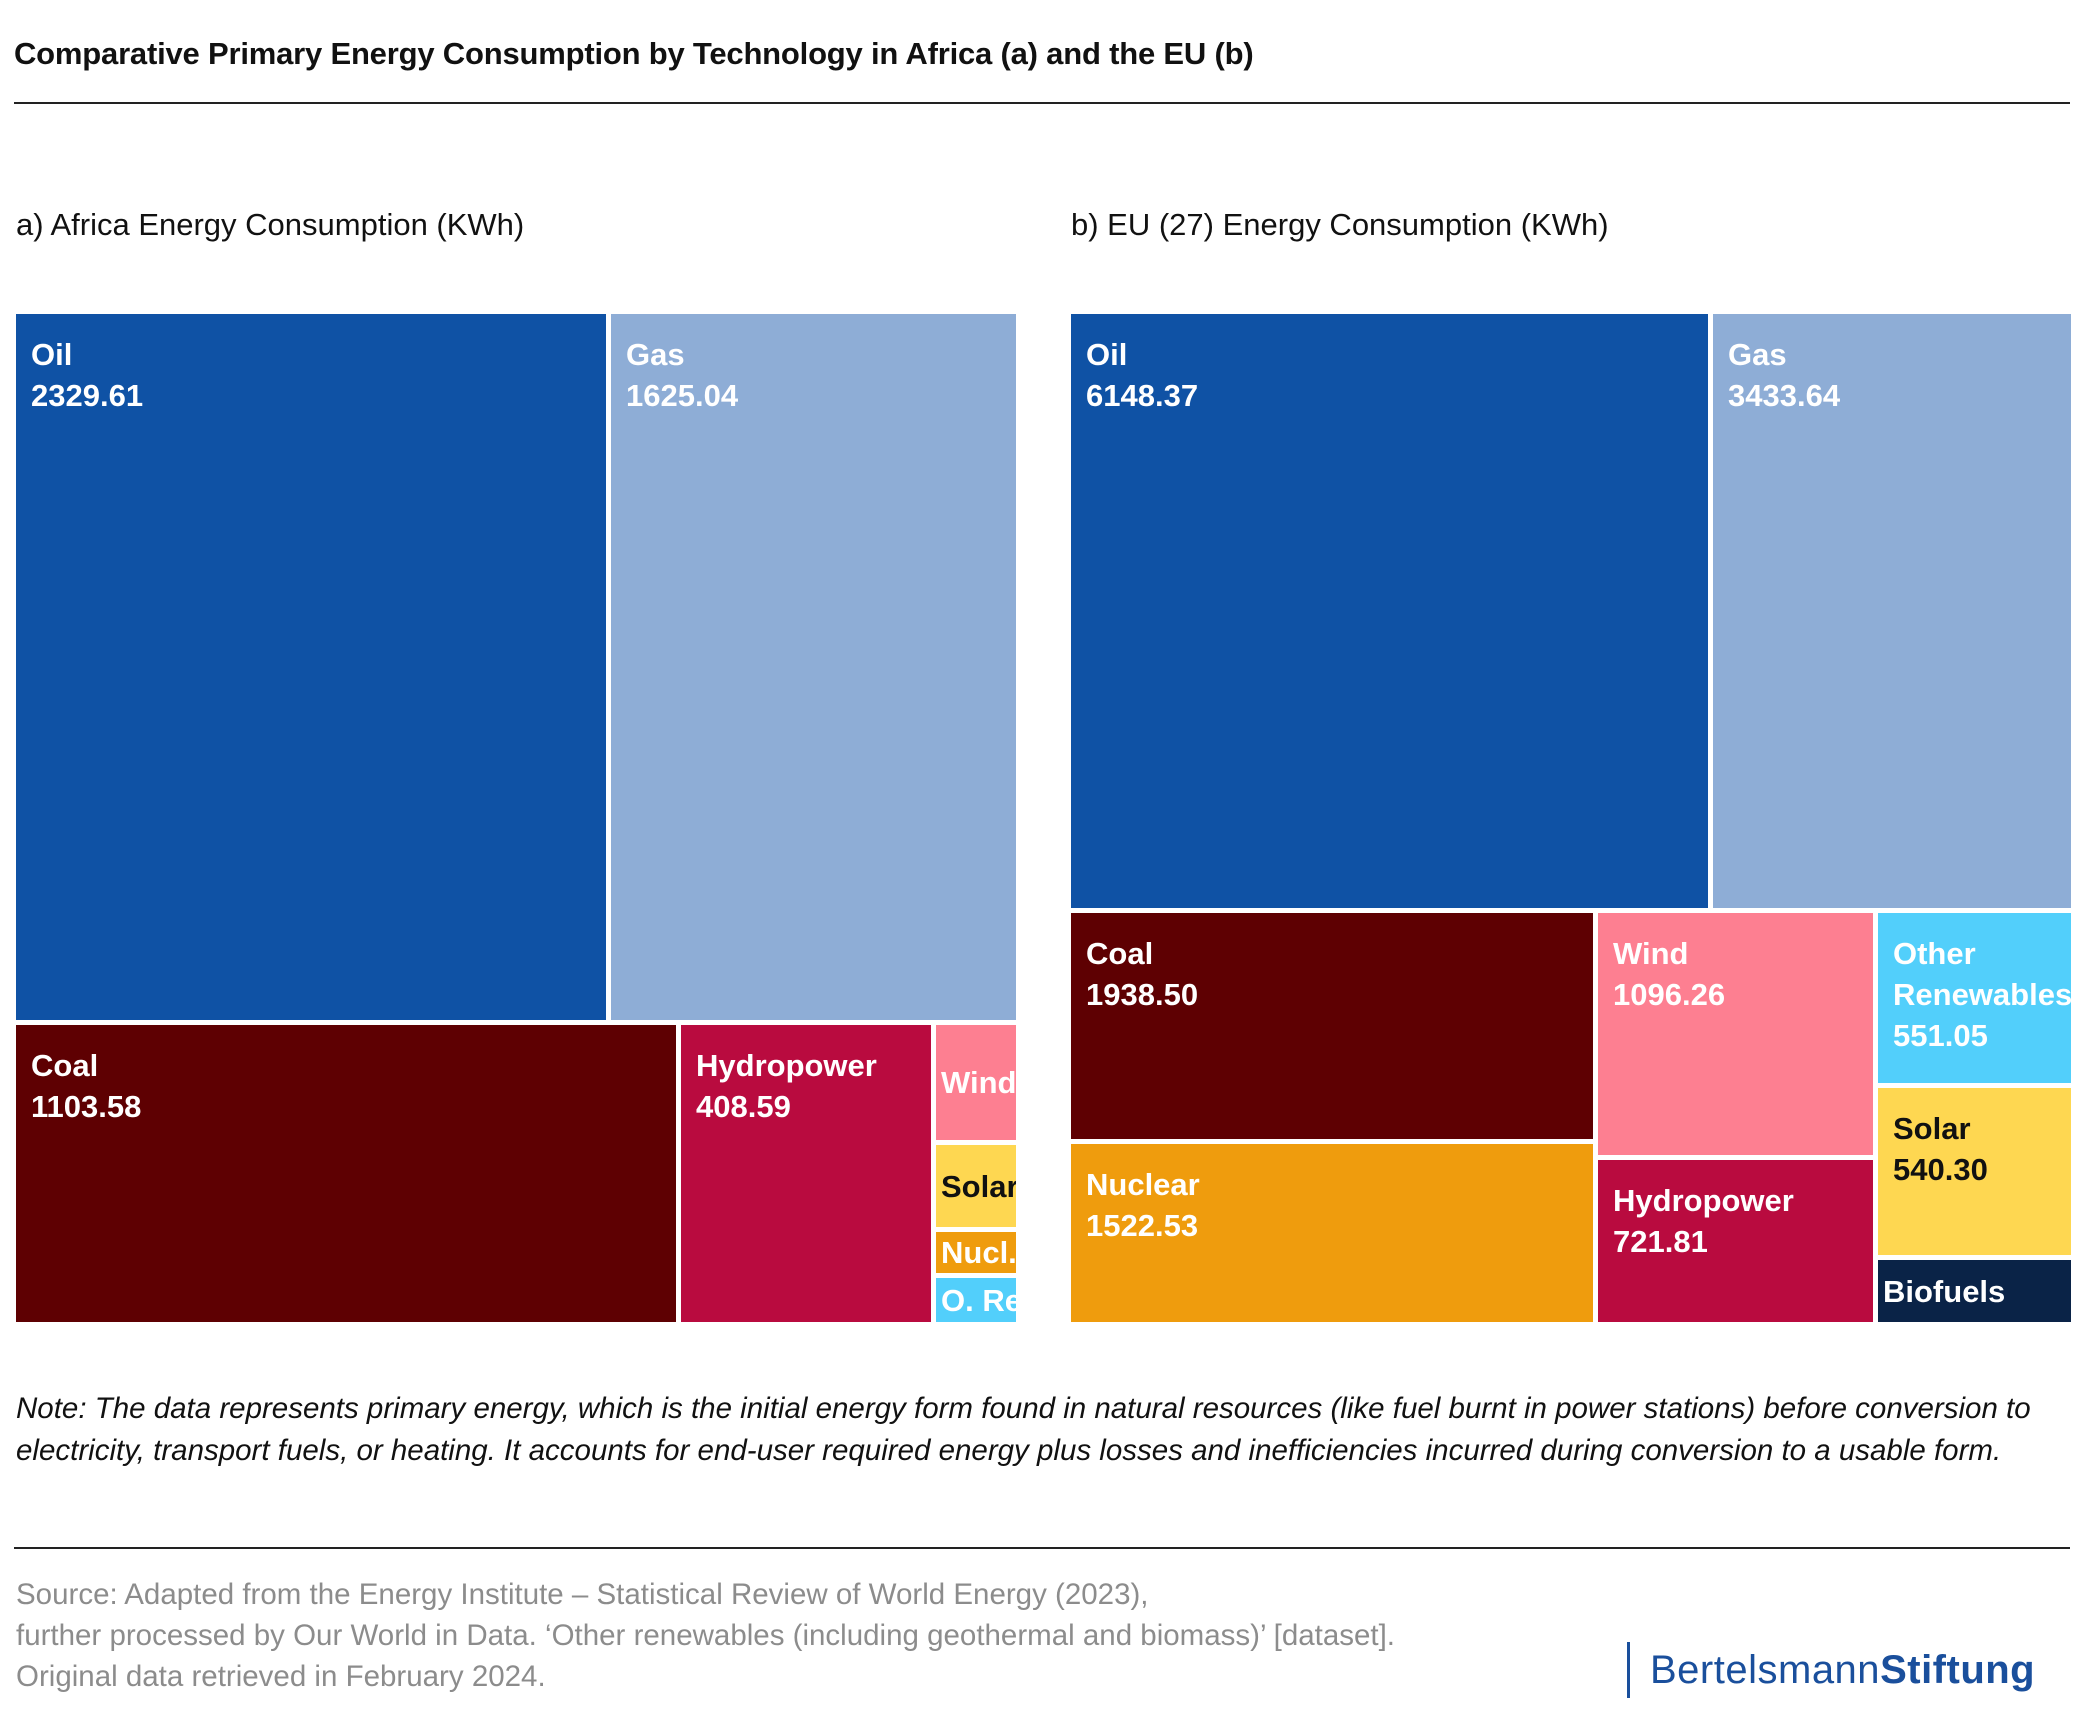 The width and height of the screenshot is (2084, 1719). I want to click on eu-chart-title: b) EU (27) Energy Consumption (KWh), so click(1340, 224).